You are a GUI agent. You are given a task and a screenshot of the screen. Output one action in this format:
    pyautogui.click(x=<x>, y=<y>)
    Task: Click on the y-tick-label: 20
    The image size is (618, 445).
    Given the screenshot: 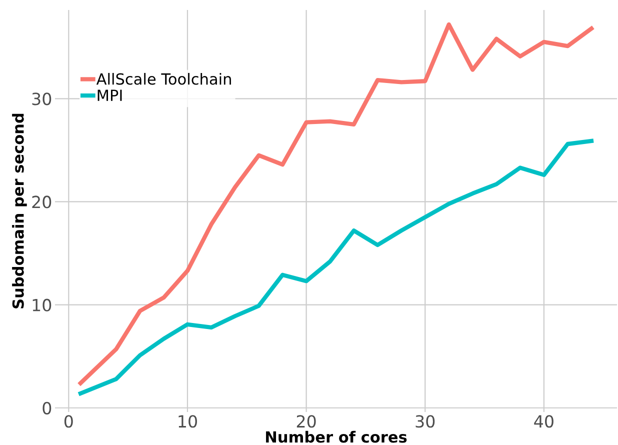 What is the action you would take?
    pyautogui.click(x=42, y=202)
    